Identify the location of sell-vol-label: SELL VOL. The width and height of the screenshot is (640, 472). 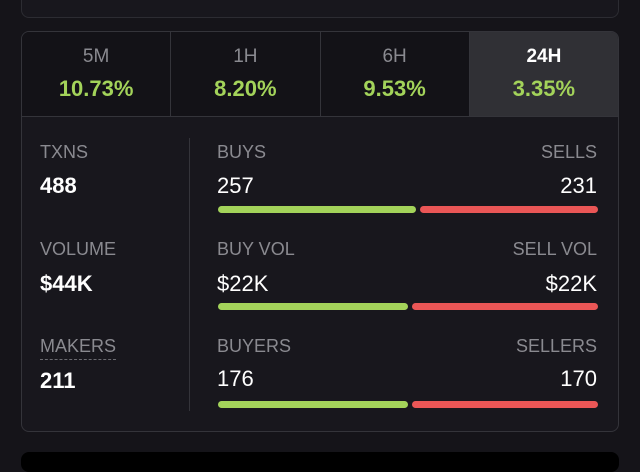
(554, 249).